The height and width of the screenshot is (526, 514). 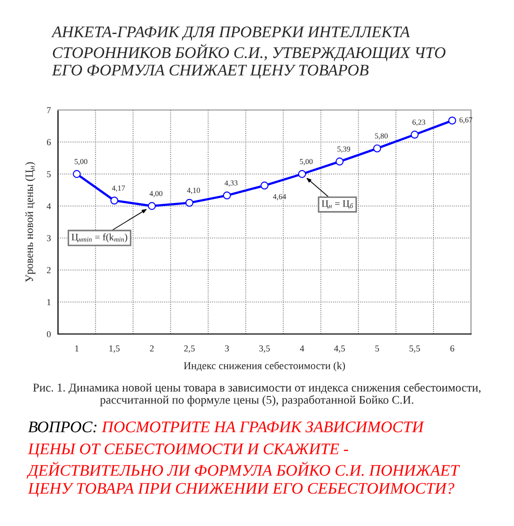 I want to click on x-tick-label: 4, so click(x=302, y=348).